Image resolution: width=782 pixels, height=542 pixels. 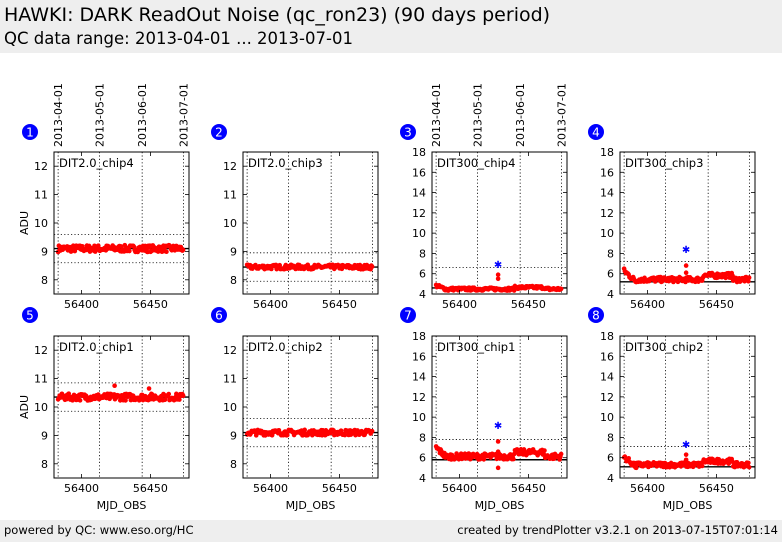 I want to click on panel-label: DIT2.0_chip1, so click(x=96, y=347).